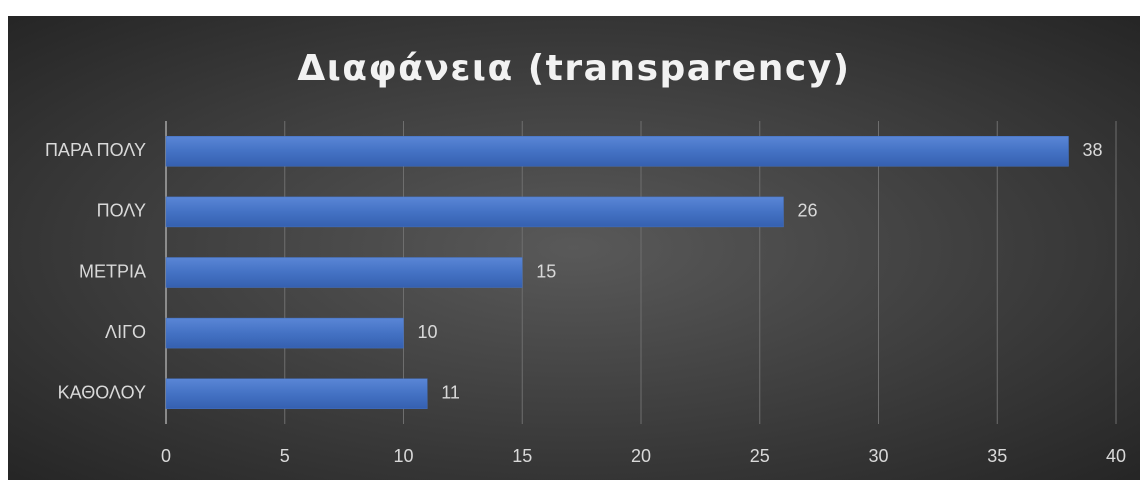 The image size is (1148, 480). Describe the element at coordinates (522, 456) in the screenshot. I see `x-tick-label: 15` at that location.